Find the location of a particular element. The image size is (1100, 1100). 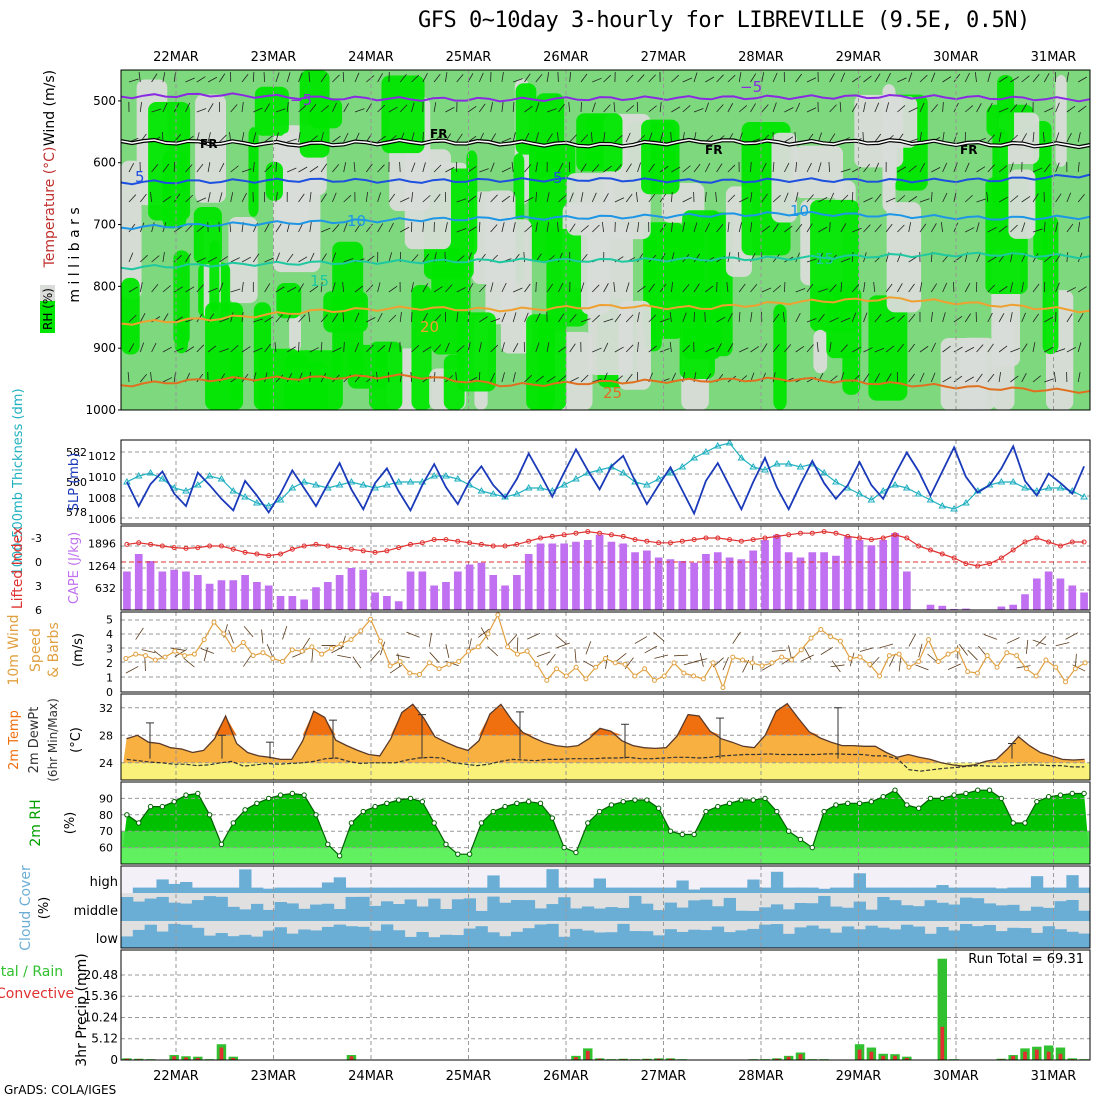

isotherm-label: 10 is located at coordinates (356, 221).